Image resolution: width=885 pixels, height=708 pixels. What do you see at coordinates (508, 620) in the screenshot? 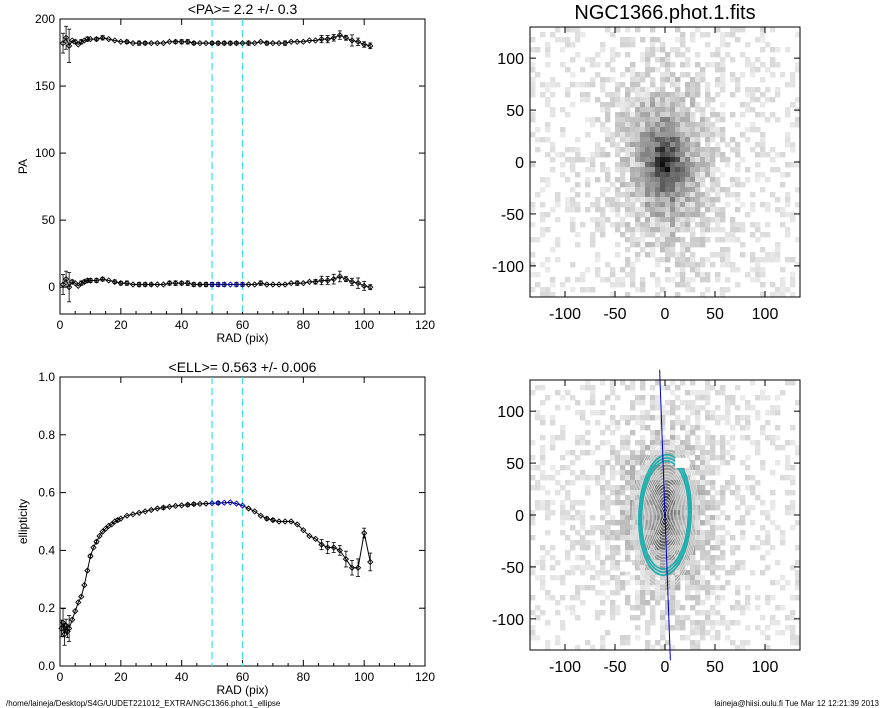
I see `y-tick-label: -100` at bounding box center [508, 620].